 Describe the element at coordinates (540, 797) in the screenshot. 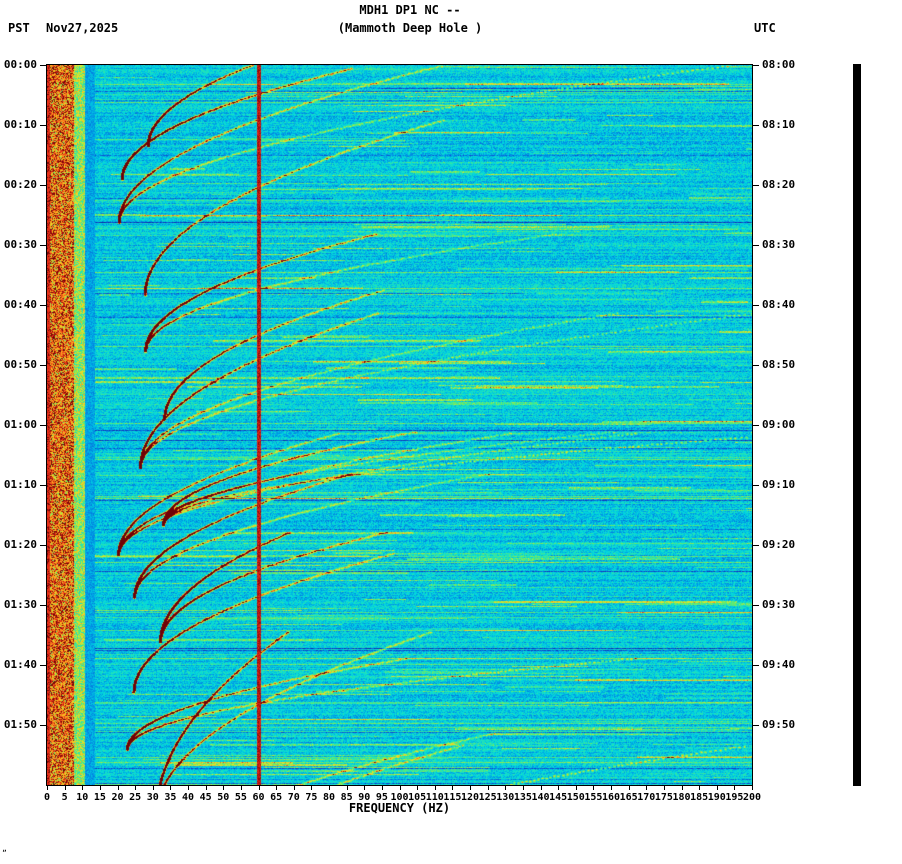

I see `freq-tick-label: 140` at that location.